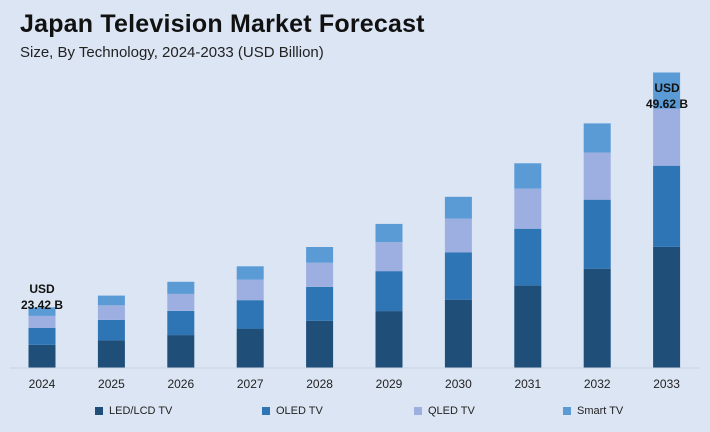 This screenshot has width=710, height=432. Describe the element at coordinates (458, 384) in the screenshot. I see `x-tick-label: 2030` at that location.